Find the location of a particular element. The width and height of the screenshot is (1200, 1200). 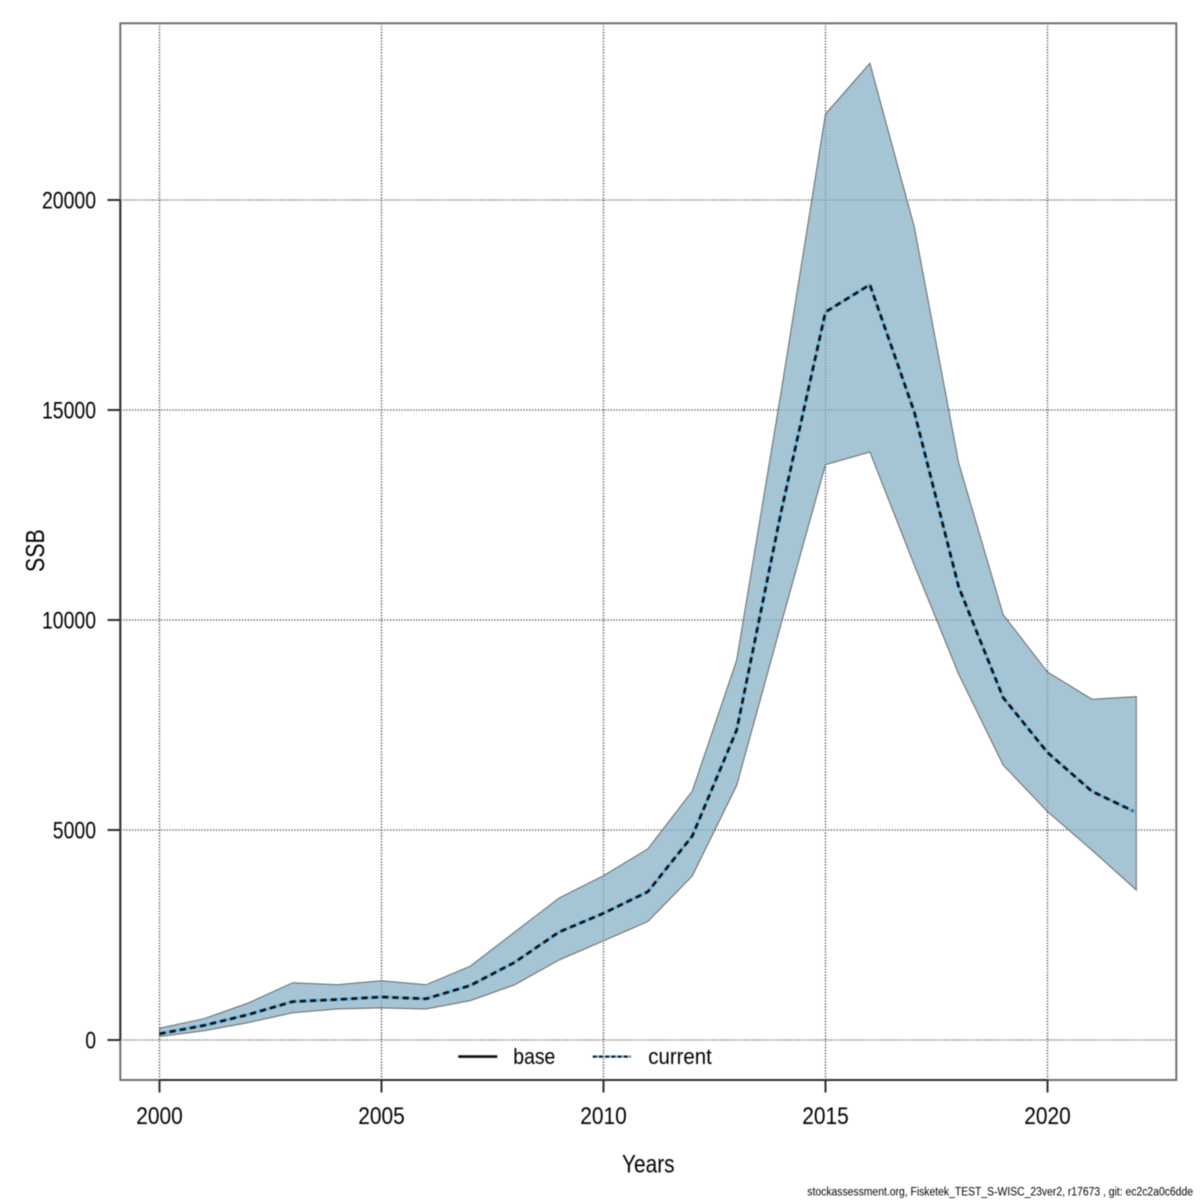

svg-text: current is located at coordinates (680, 1056).